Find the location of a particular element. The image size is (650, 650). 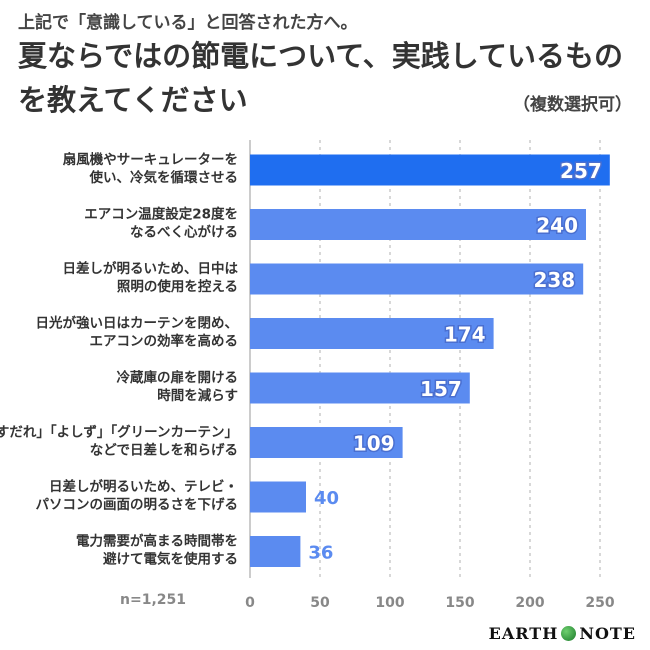

category-label-0-1: 使い、冷気を循環させる is located at coordinates (164, 177).